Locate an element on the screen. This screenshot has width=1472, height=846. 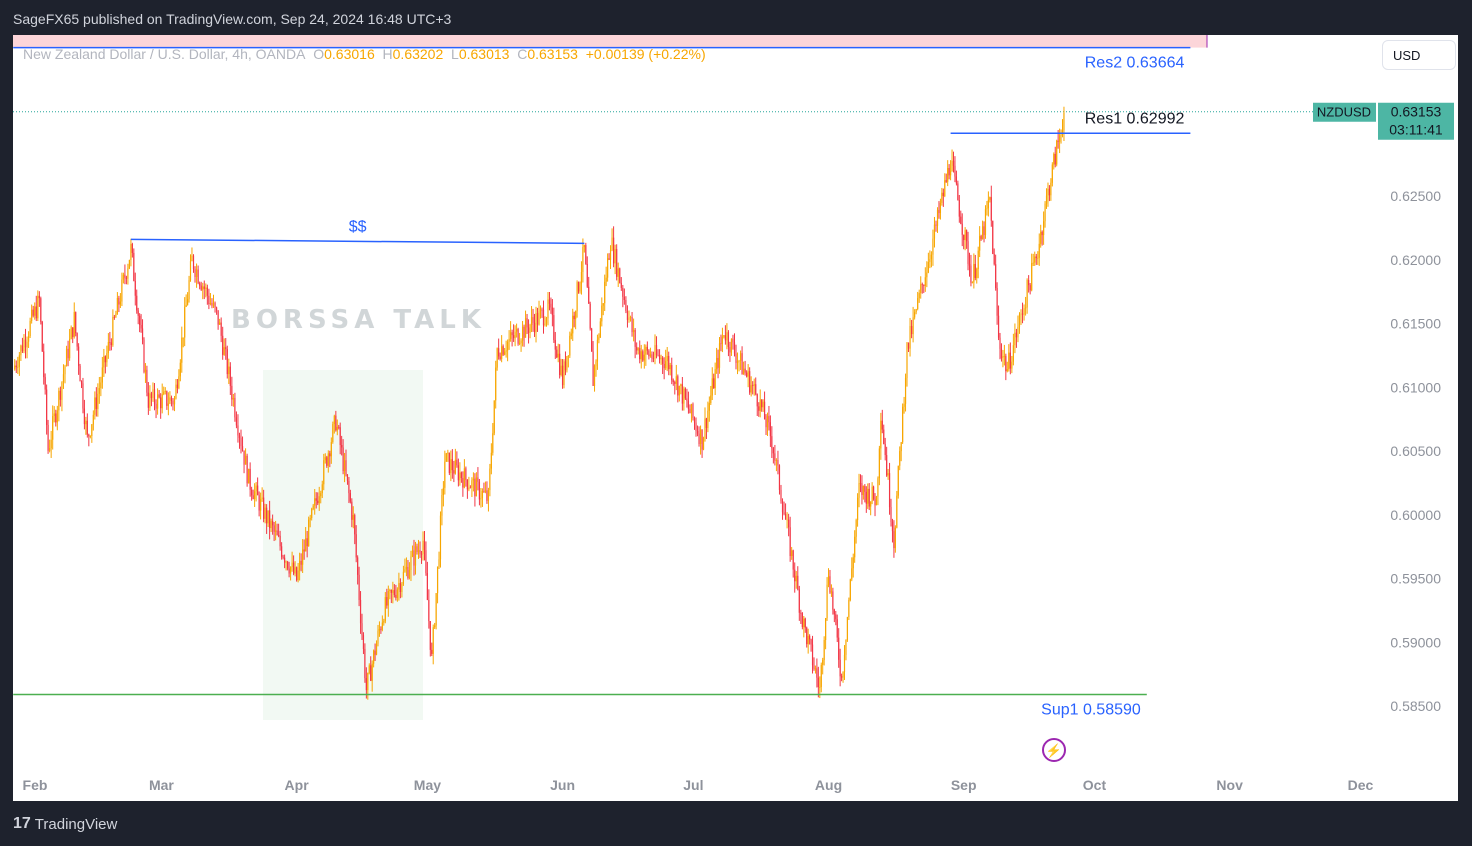
tradingview-logo: 17 TradingView is located at coordinates (65, 824).